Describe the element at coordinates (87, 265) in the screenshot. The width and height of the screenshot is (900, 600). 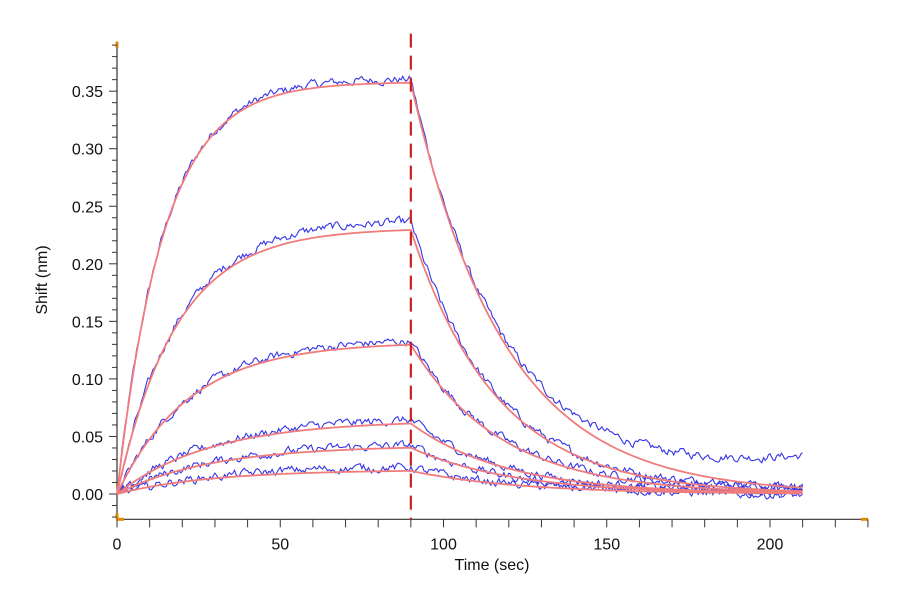
I see `y-tick-label: 0.20` at that location.